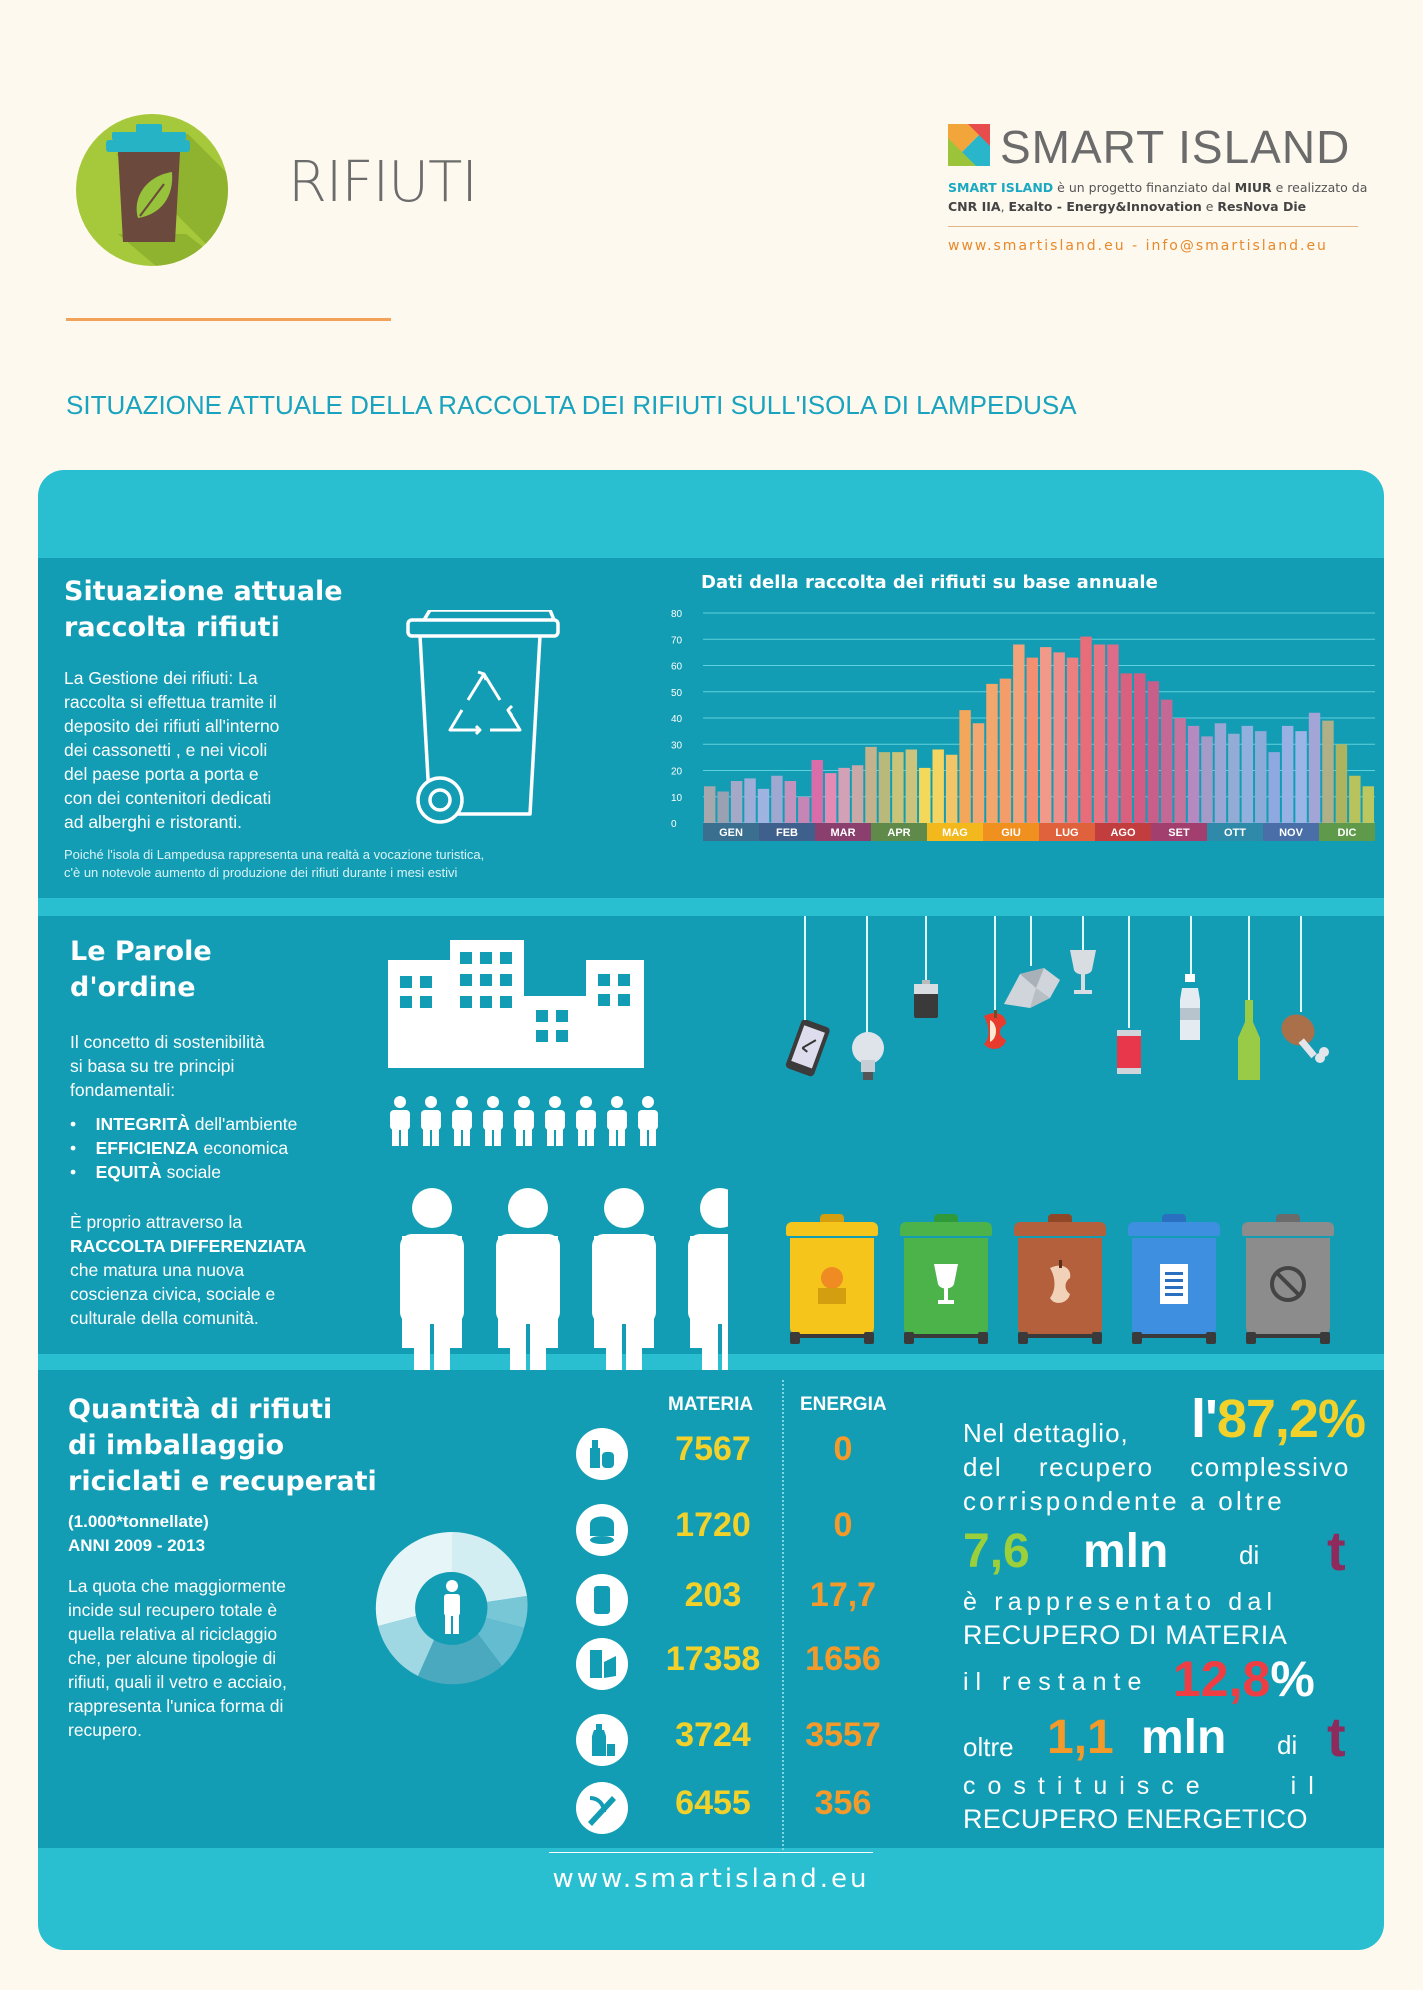  What do you see at coordinates (843, 1595) in the screenshot?
I see `energia-value: 17,7` at bounding box center [843, 1595].